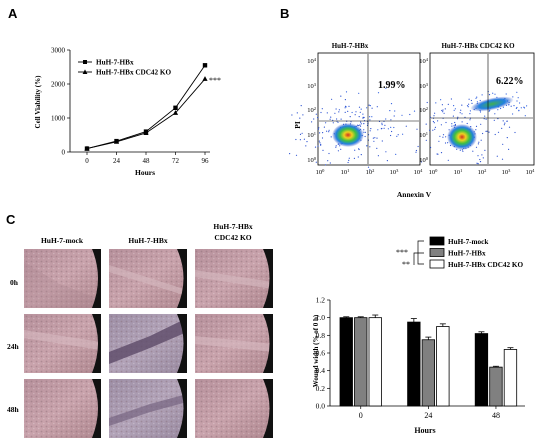  Describe the element at coordinates (392, 85) in the screenshot. I see `flow-percent-label: 1.99%` at that location.